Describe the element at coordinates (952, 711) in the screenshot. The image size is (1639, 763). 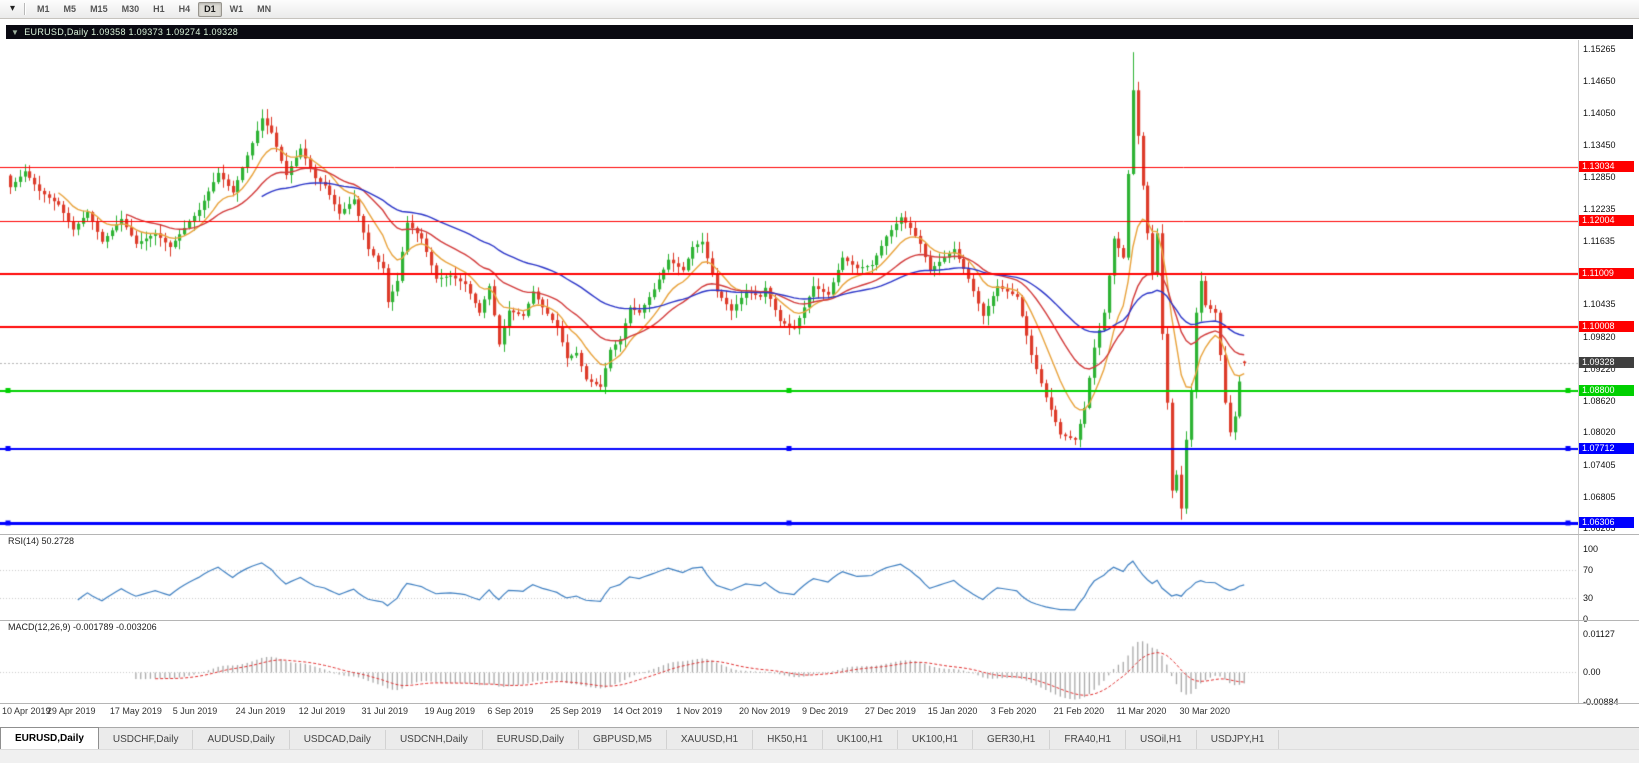
I see `x-axis-label: 15 Jan 2020` at that location.